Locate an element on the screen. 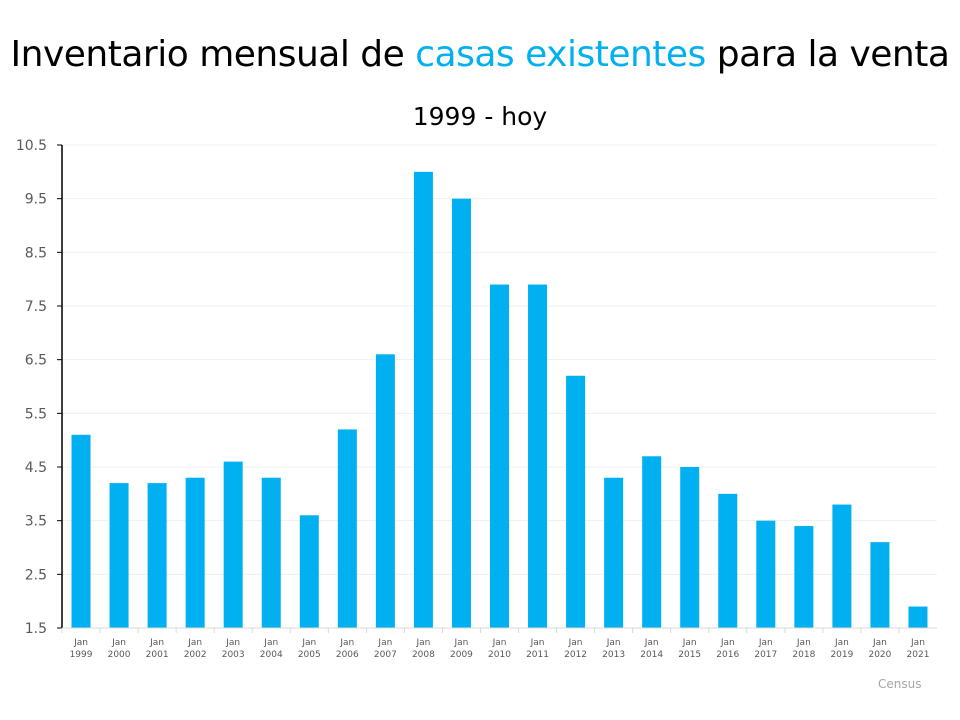  x-tick-label: Jan 2016 is located at coordinates (727, 649).